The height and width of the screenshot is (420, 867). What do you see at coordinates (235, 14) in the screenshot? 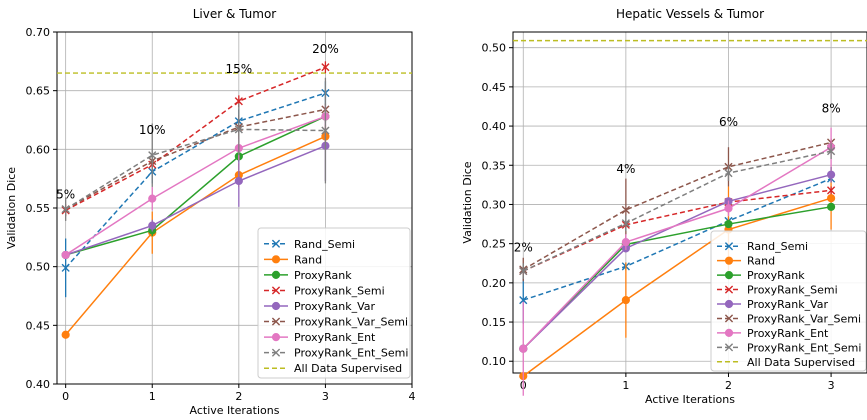
I see `chart-title: Liver & Tumor` at bounding box center [235, 14].